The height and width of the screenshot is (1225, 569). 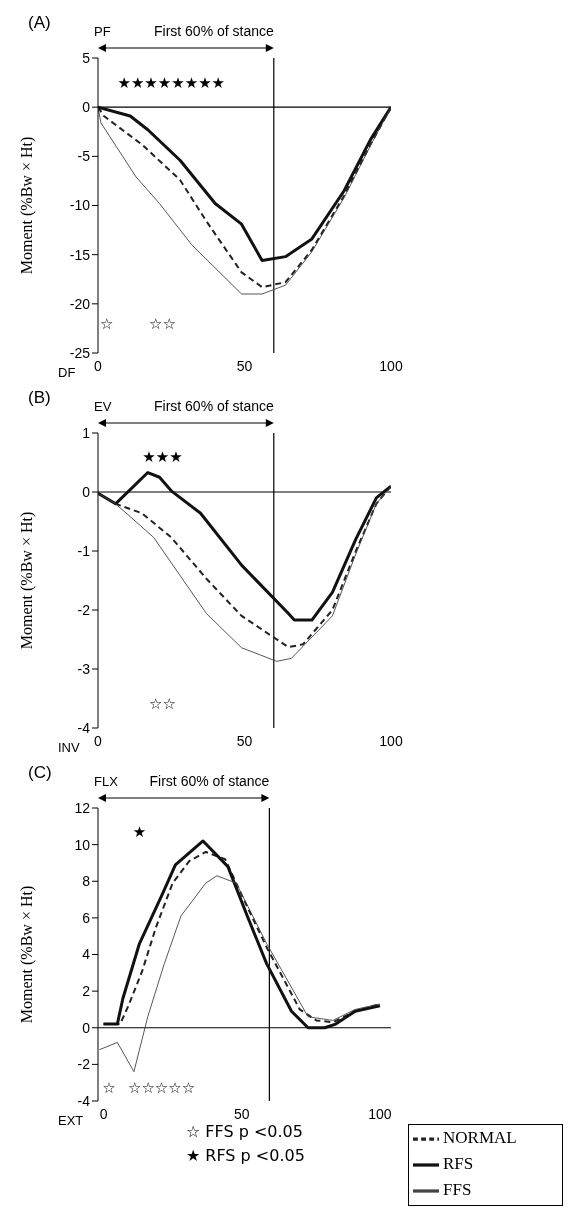 I want to click on legend-label: NORMAL, so click(x=480, y=1137).